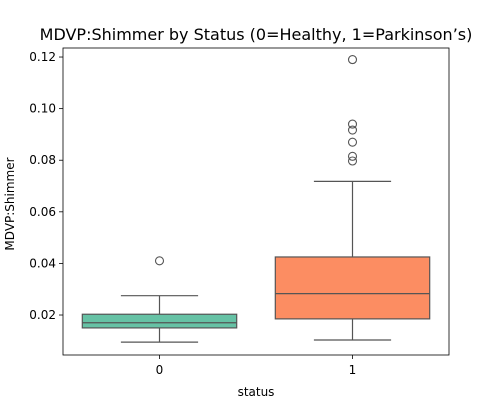 Image resolution: width=500 pixels, height=400 pixels. Describe the element at coordinates (42, 57) in the screenshot. I see `y-tick-label: 0.12` at that location.